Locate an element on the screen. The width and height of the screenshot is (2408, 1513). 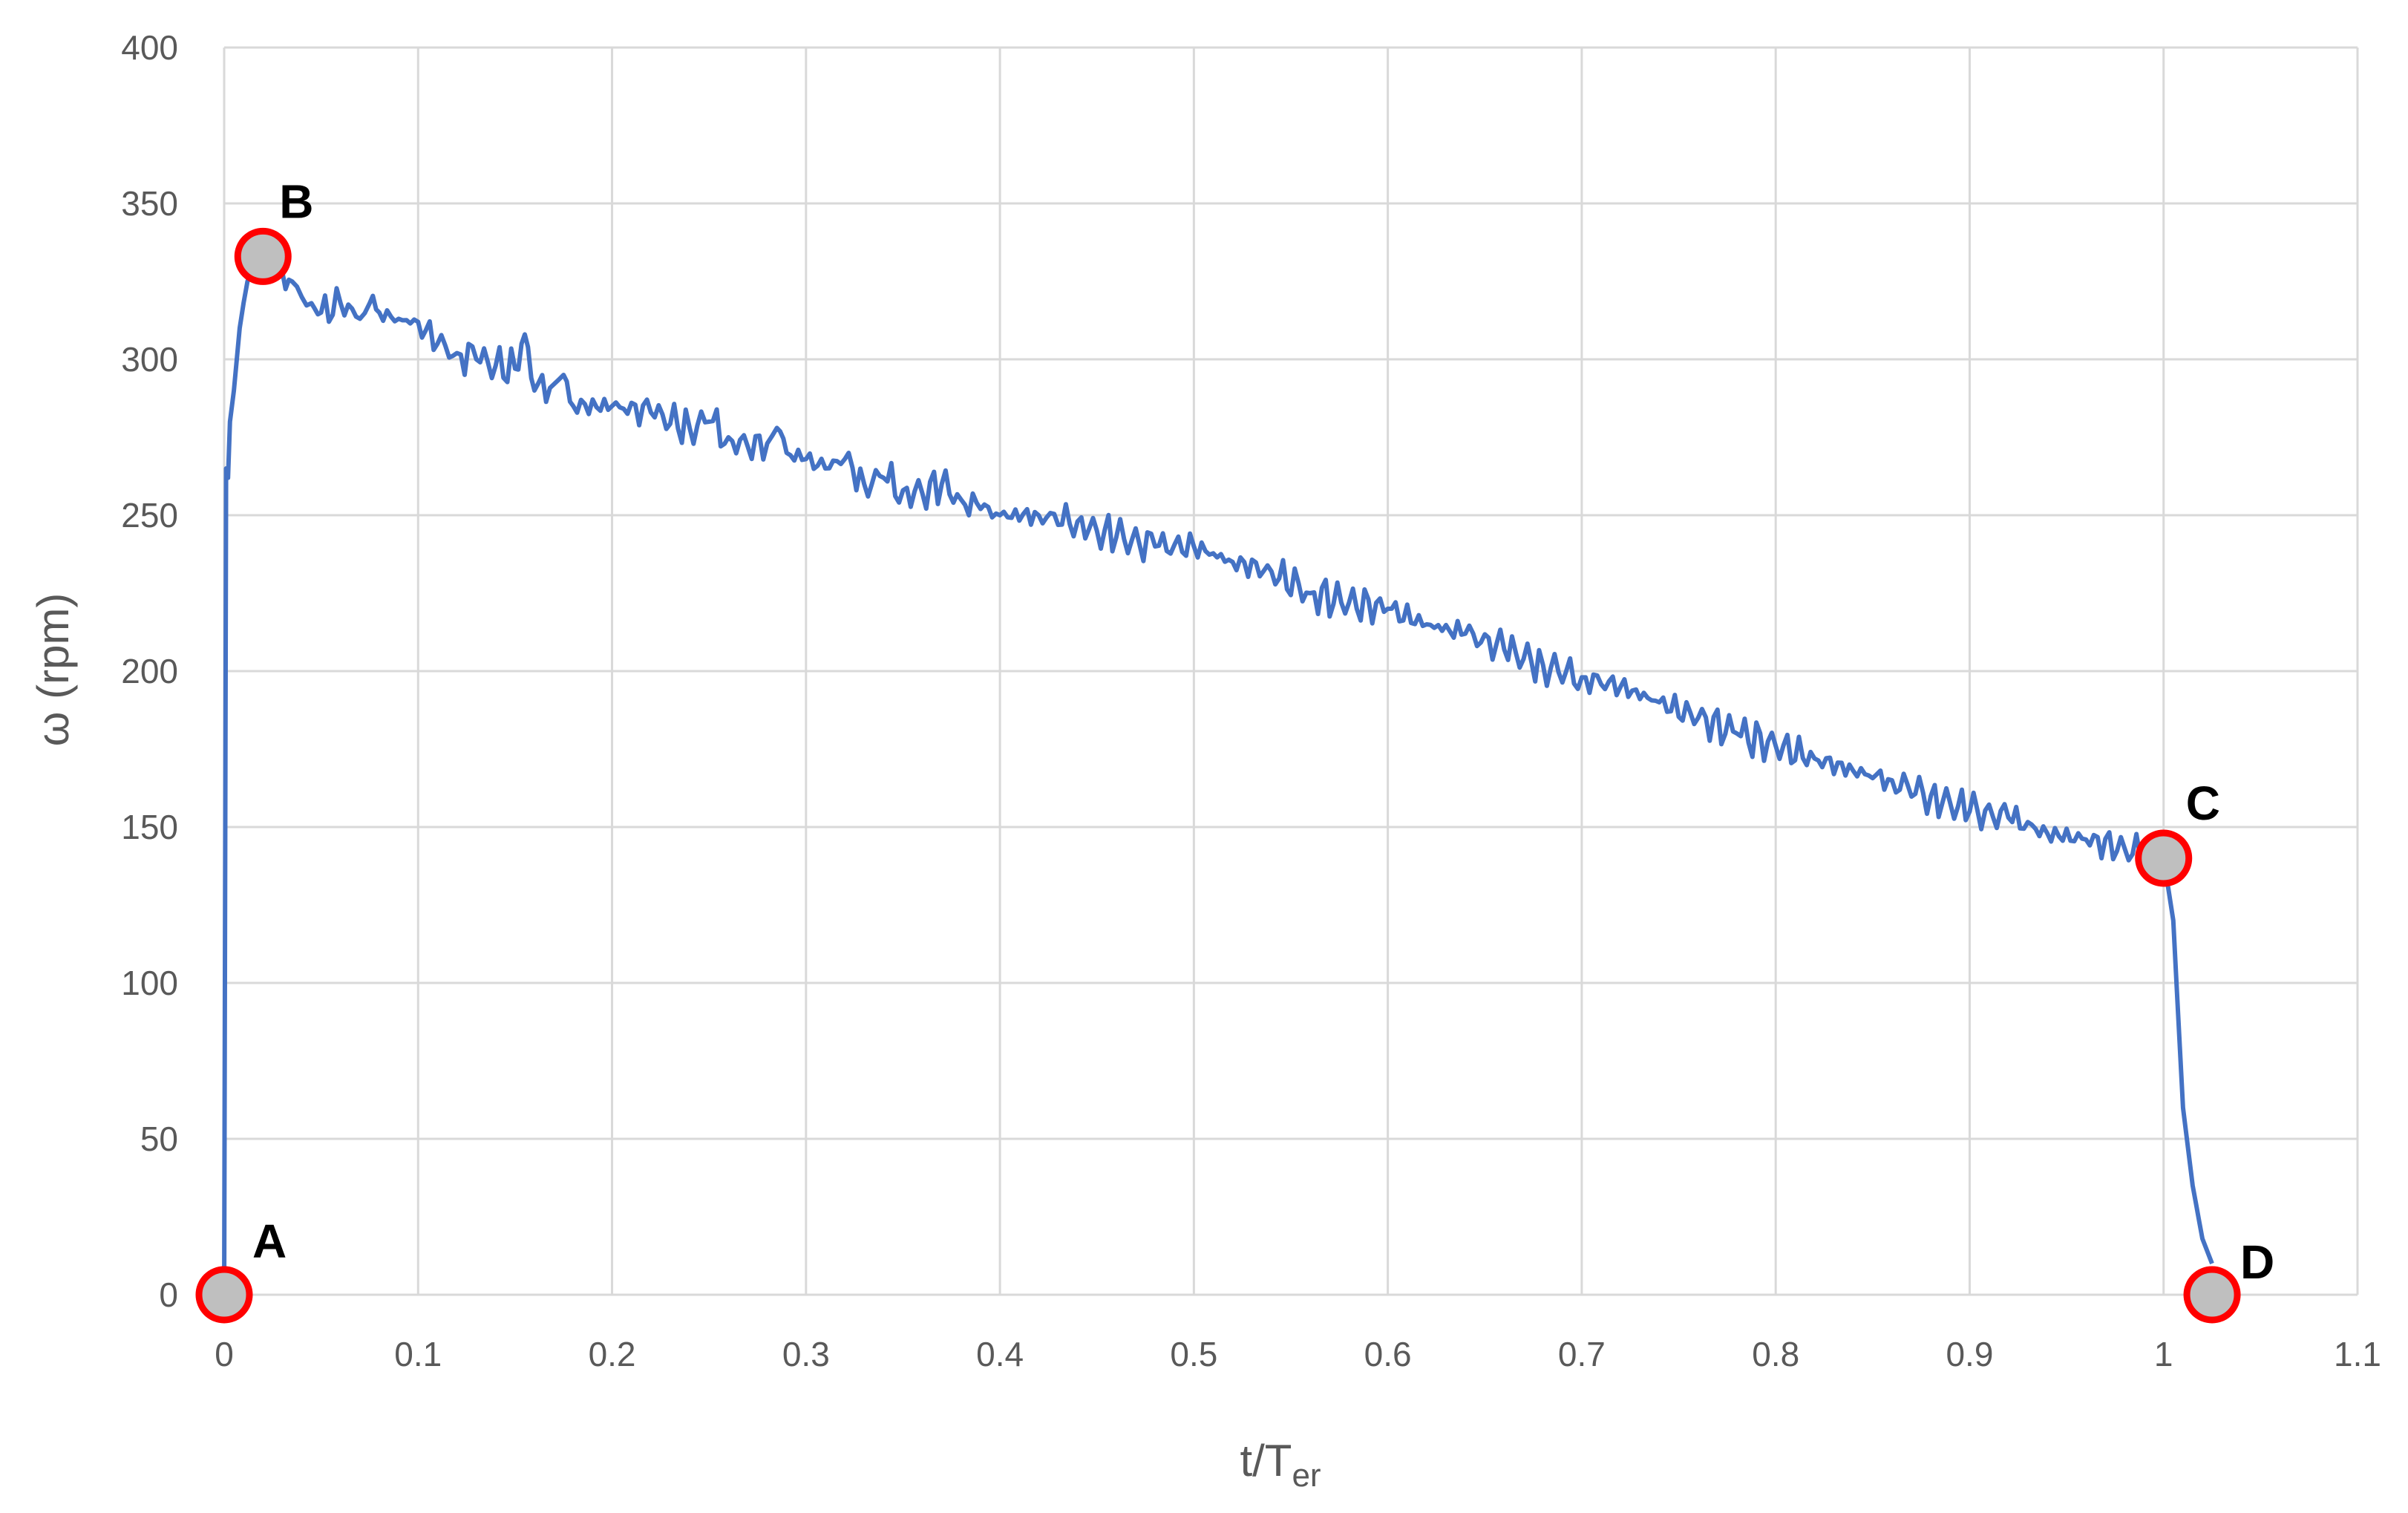
x-tick-labels: 0 0.1 0.2 0.3 0.4 0.5 0.6 0.7 0.8 0.9 1 1.1 is located at coordinates (1298, 1354).